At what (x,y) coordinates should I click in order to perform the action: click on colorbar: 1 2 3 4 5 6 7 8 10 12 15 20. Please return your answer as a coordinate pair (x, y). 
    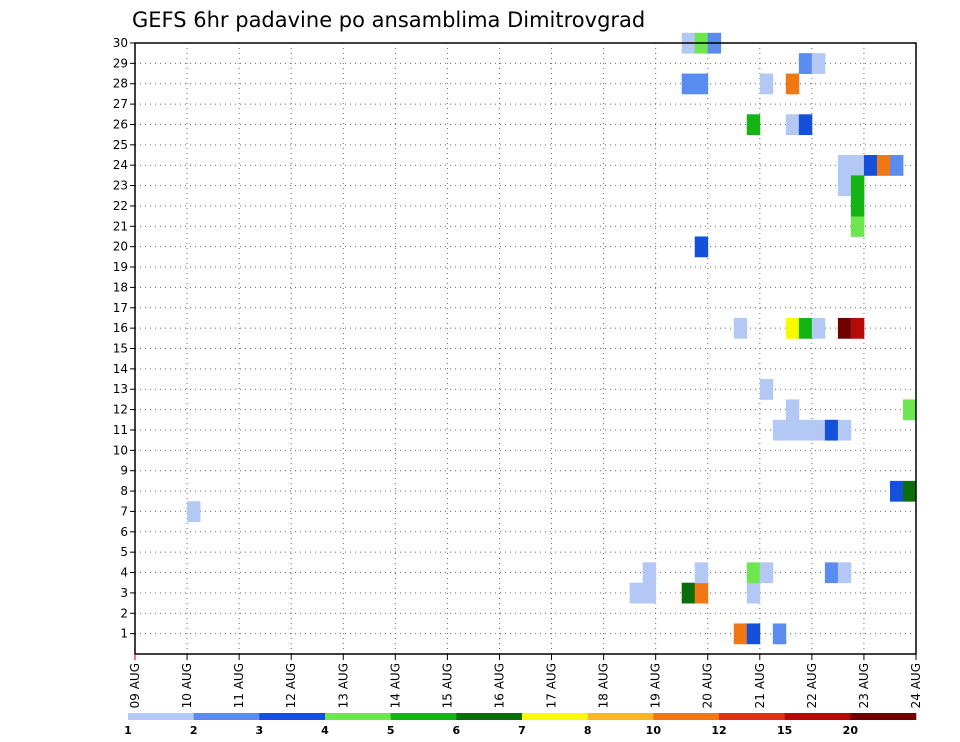
    Looking at the image, I should click on (520, 725).